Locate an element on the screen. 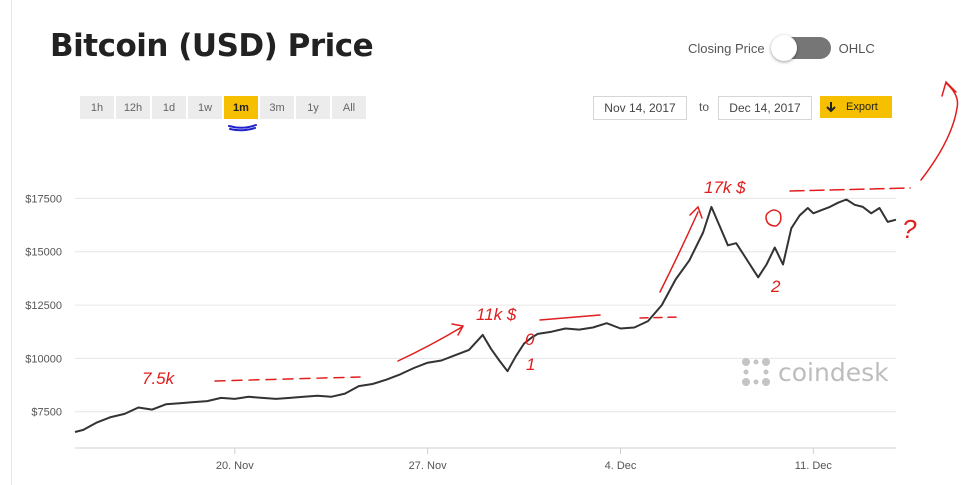 The height and width of the screenshot is (485, 962). y-tick-label: $10000 is located at coordinates (43, 359).